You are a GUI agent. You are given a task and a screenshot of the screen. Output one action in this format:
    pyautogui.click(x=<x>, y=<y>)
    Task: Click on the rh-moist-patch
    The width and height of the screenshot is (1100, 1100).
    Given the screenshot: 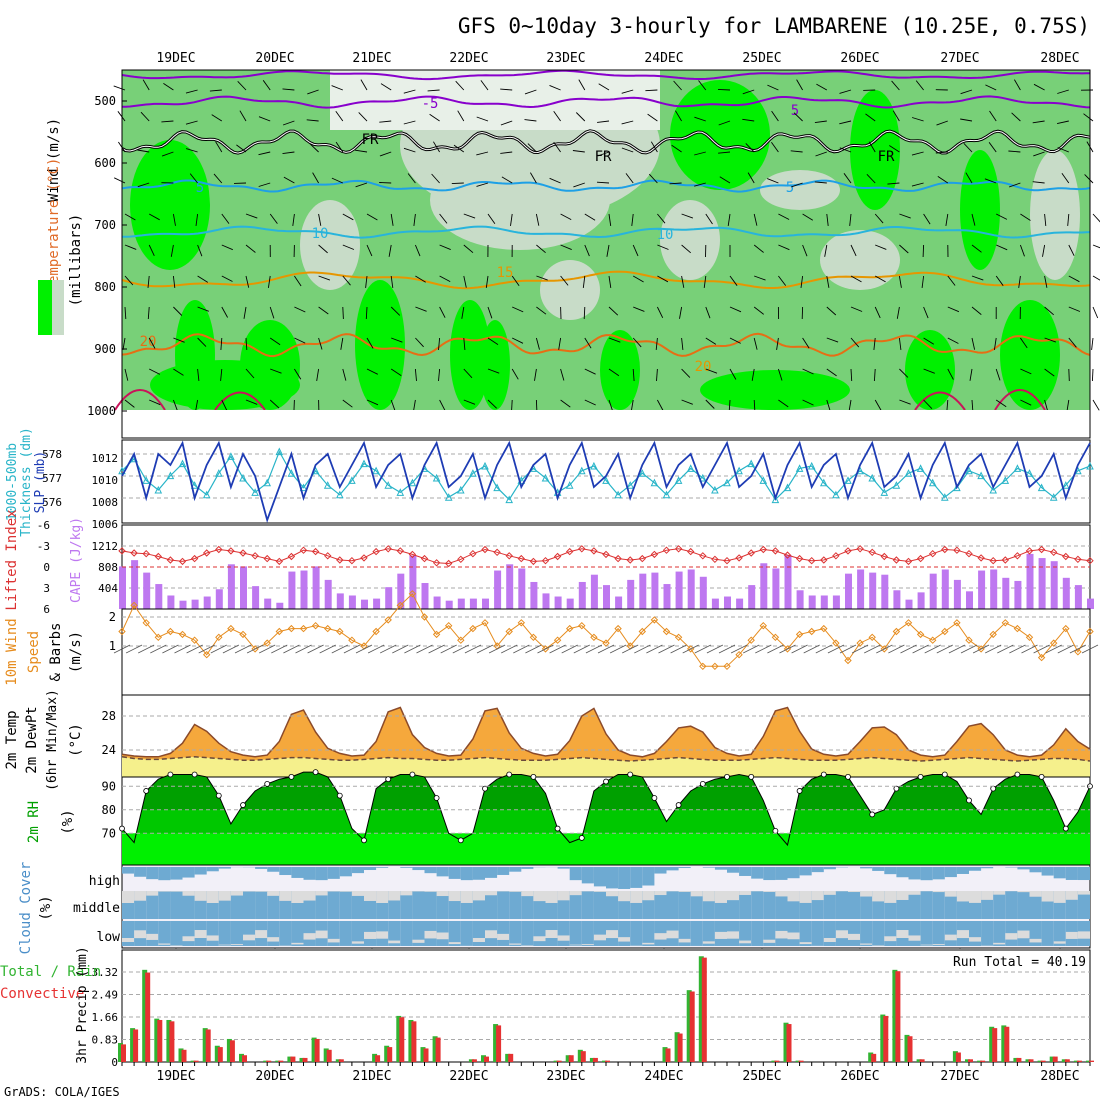 What is the action you would take?
    pyautogui.click(x=170, y=205)
    